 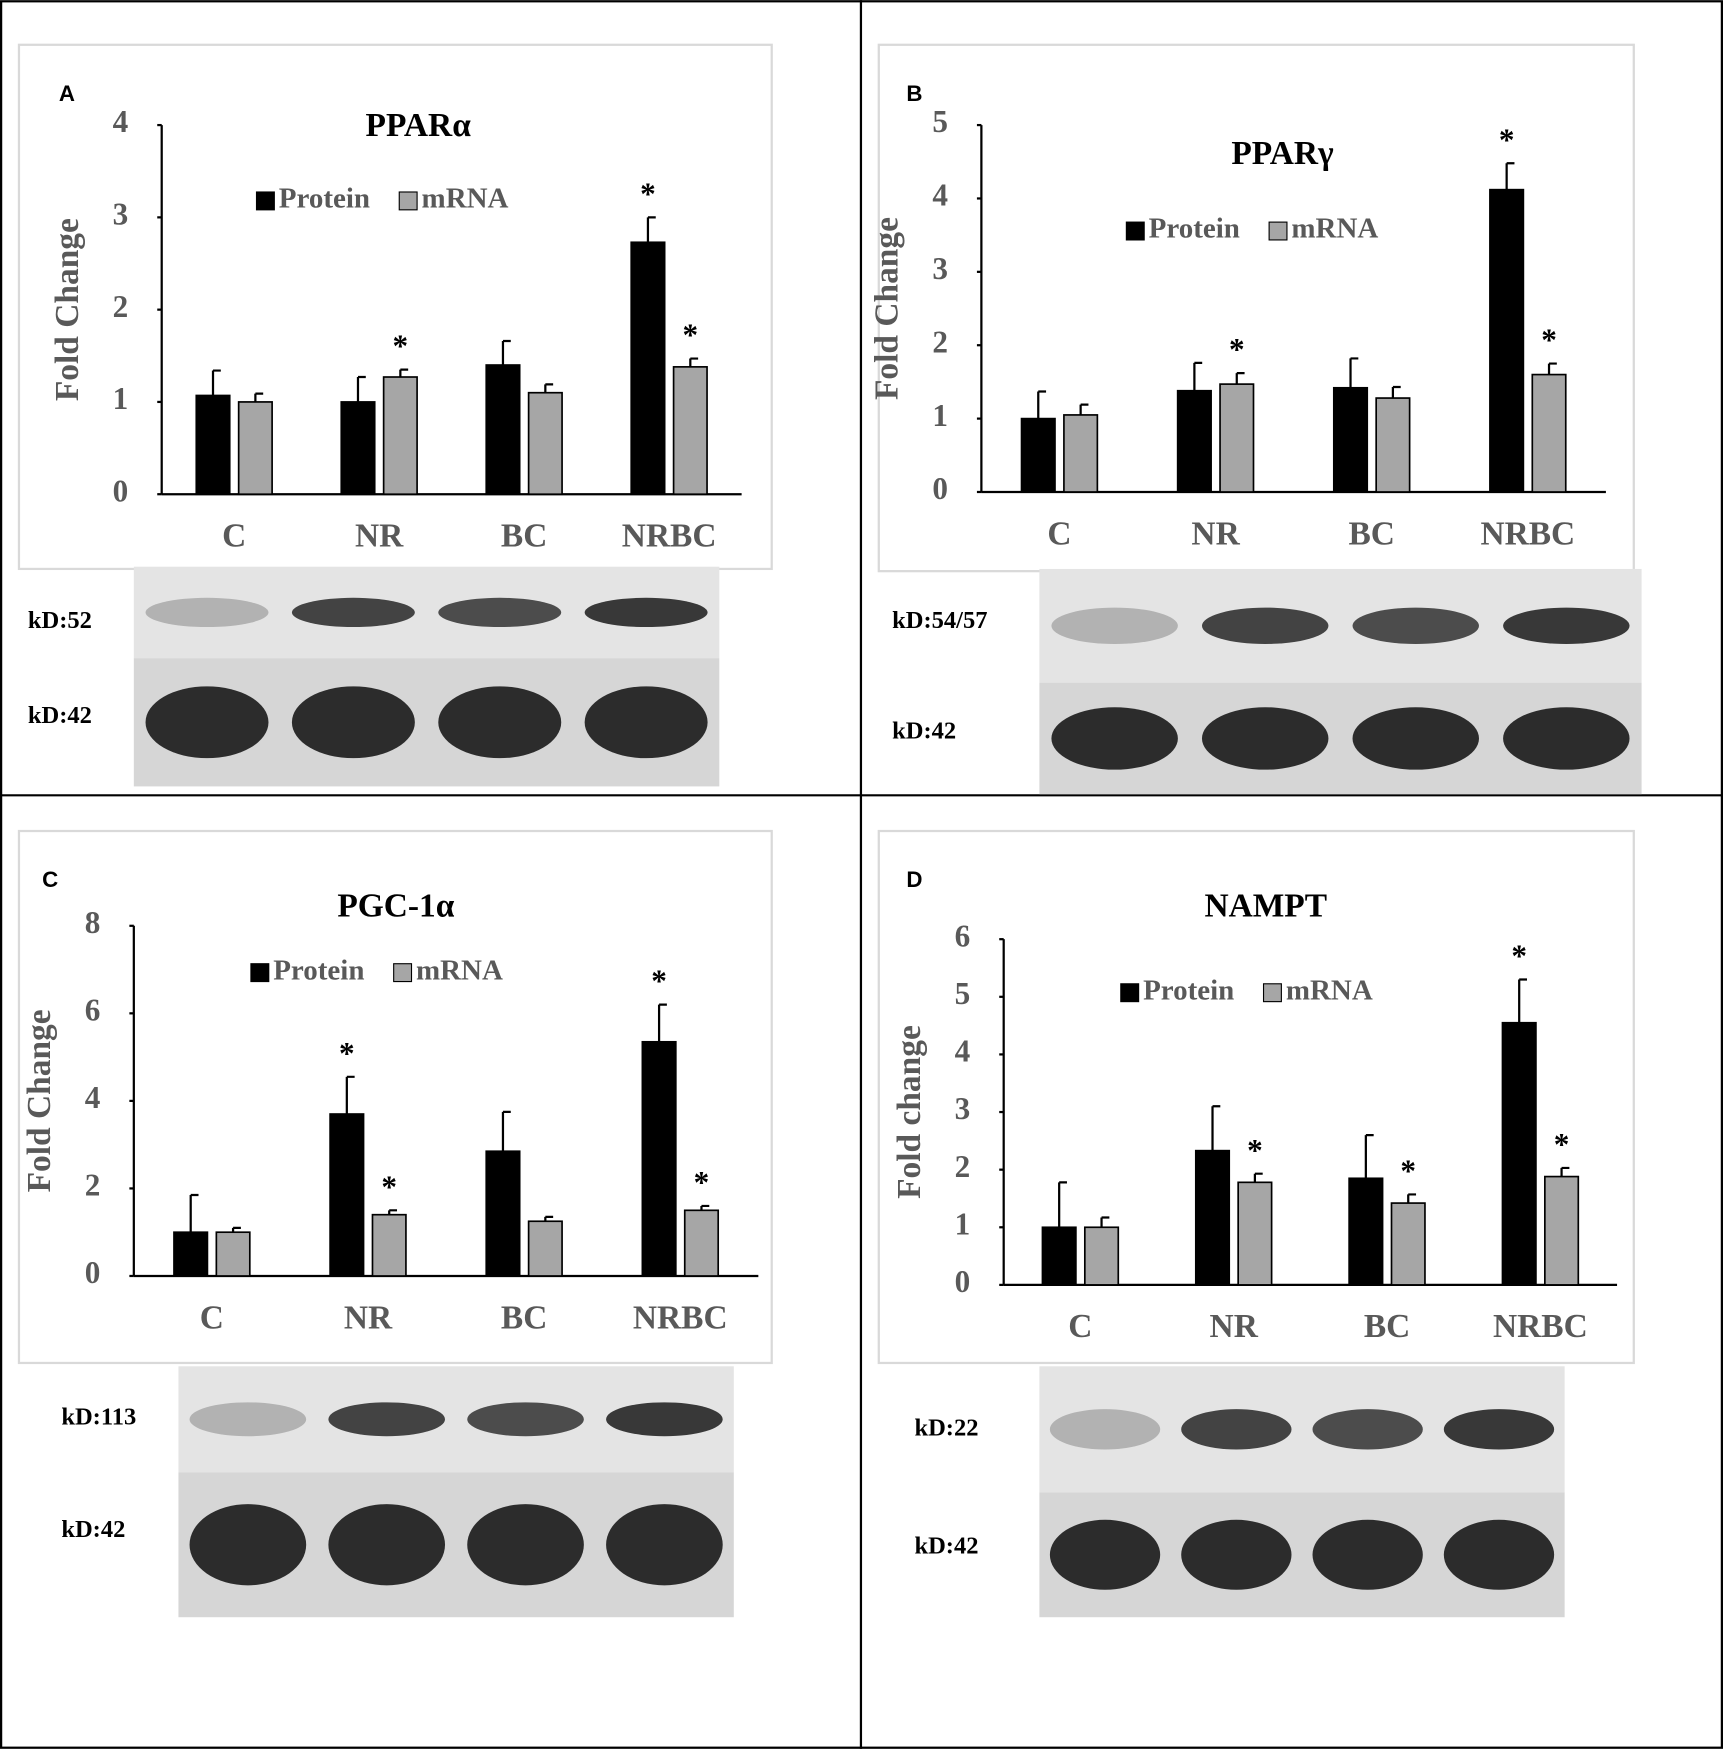 I want to click on y-tick-label: 8, so click(x=93, y=922).